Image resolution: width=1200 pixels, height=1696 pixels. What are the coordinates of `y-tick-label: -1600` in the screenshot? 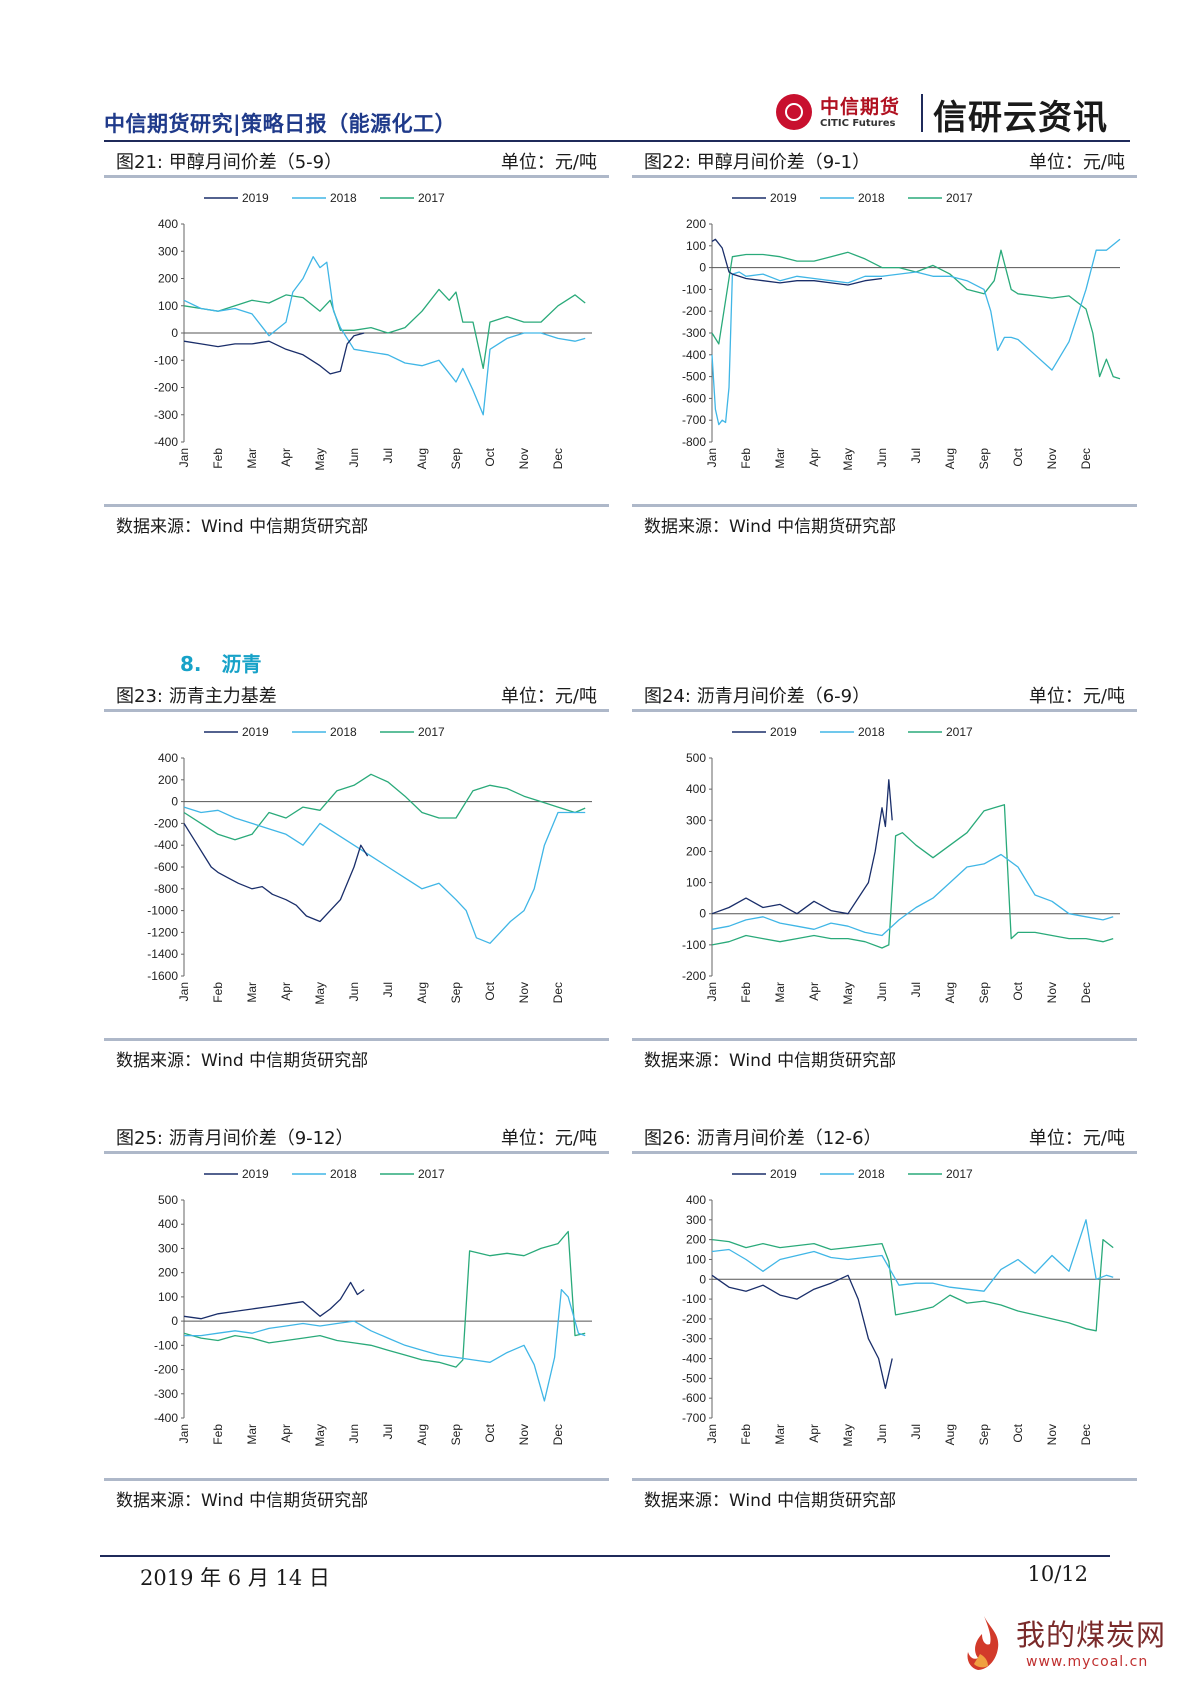 It's located at (162, 976).